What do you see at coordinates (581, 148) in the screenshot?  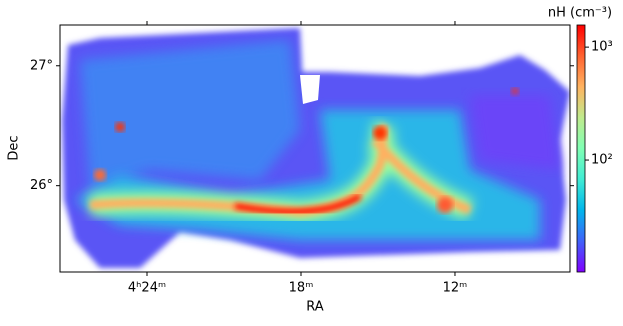 I see `colorbar` at bounding box center [581, 148].